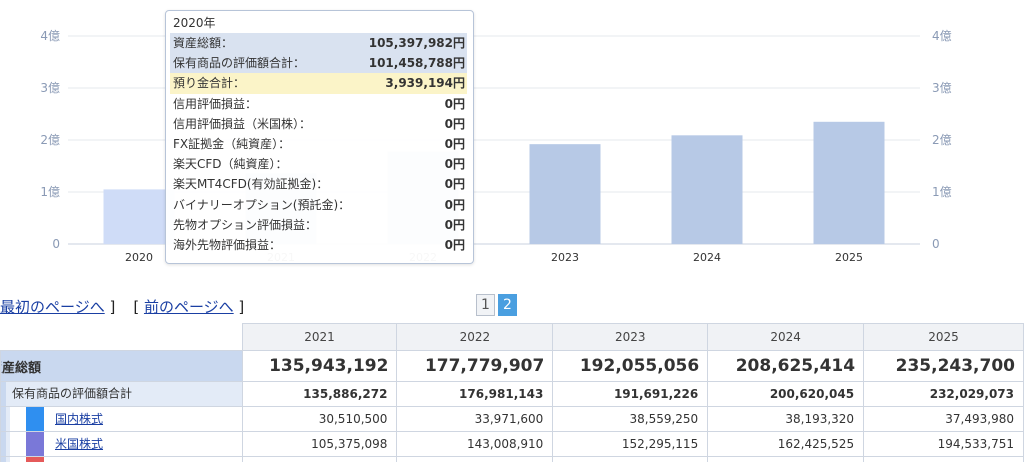  I want to click on cell-value: 162,425,525, so click(786, 444).